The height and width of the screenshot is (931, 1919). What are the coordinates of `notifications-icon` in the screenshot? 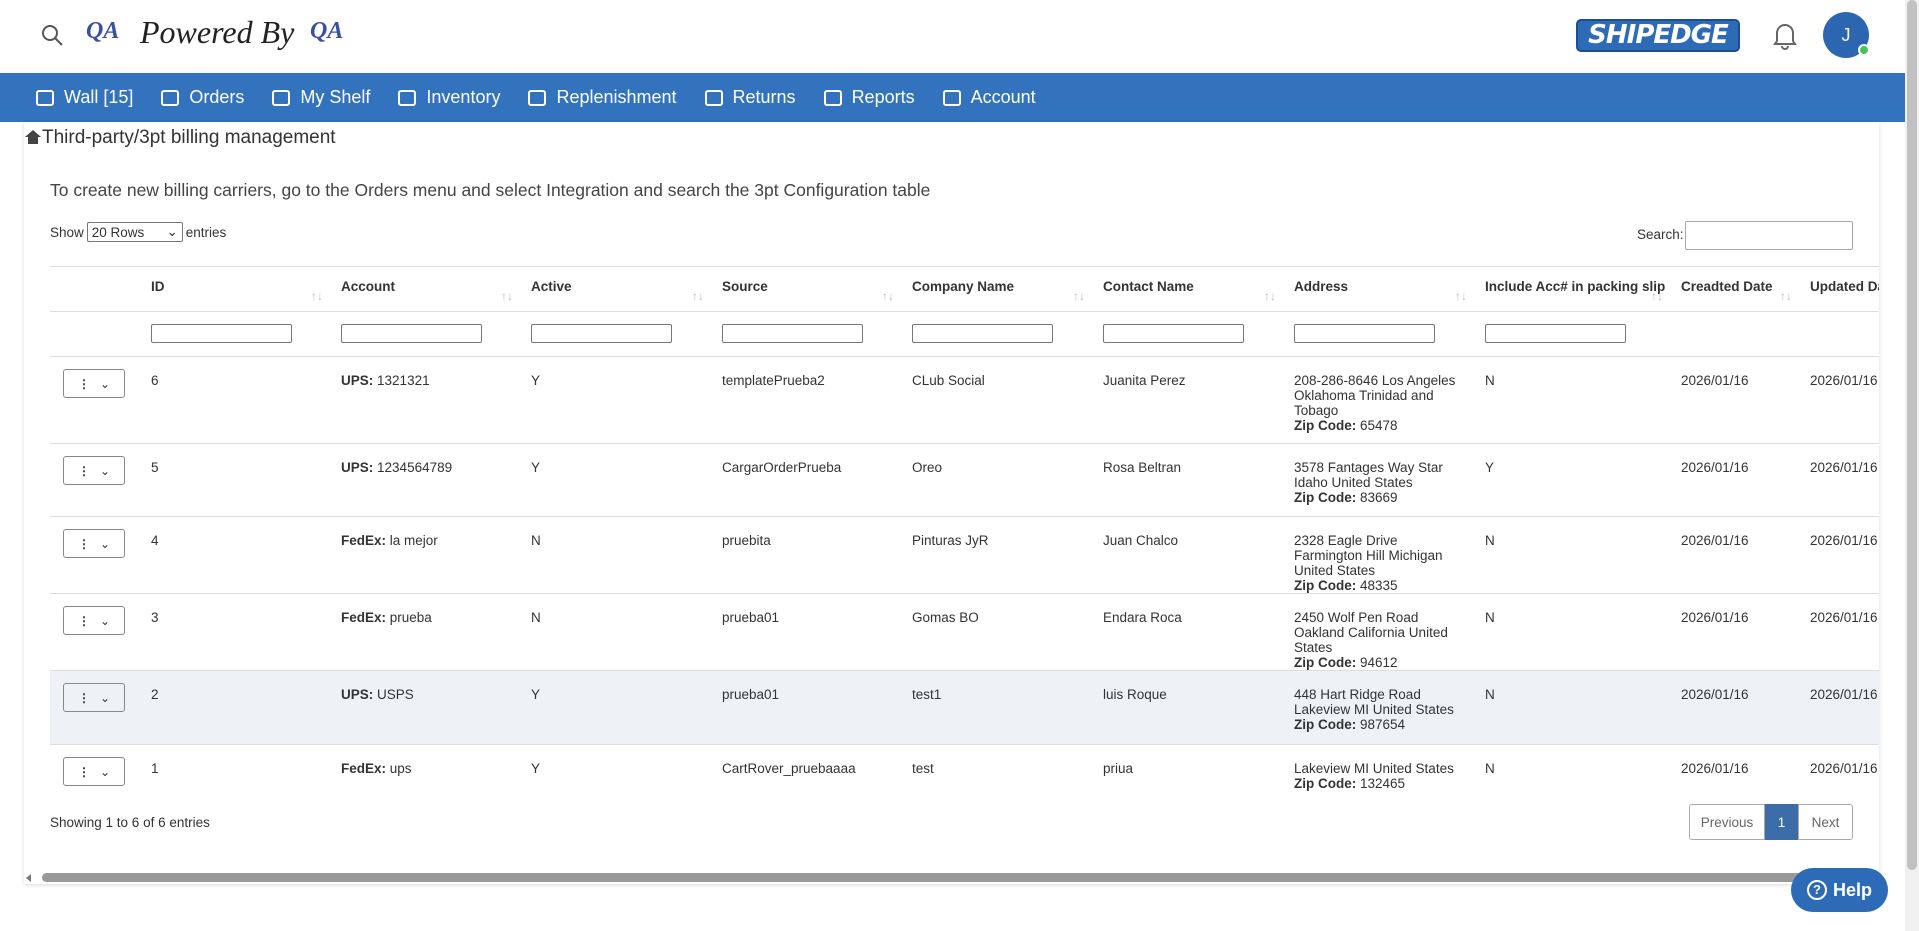 It's located at (1785, 35).